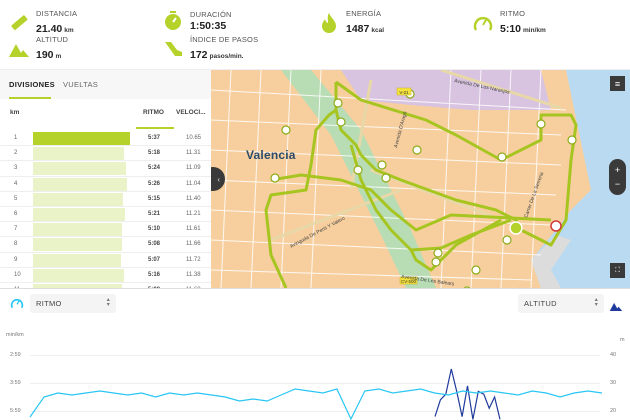 This screenshot has height=420, width=630. I want to click on table-row: 10 5:16 11.38, so click(105, 275).